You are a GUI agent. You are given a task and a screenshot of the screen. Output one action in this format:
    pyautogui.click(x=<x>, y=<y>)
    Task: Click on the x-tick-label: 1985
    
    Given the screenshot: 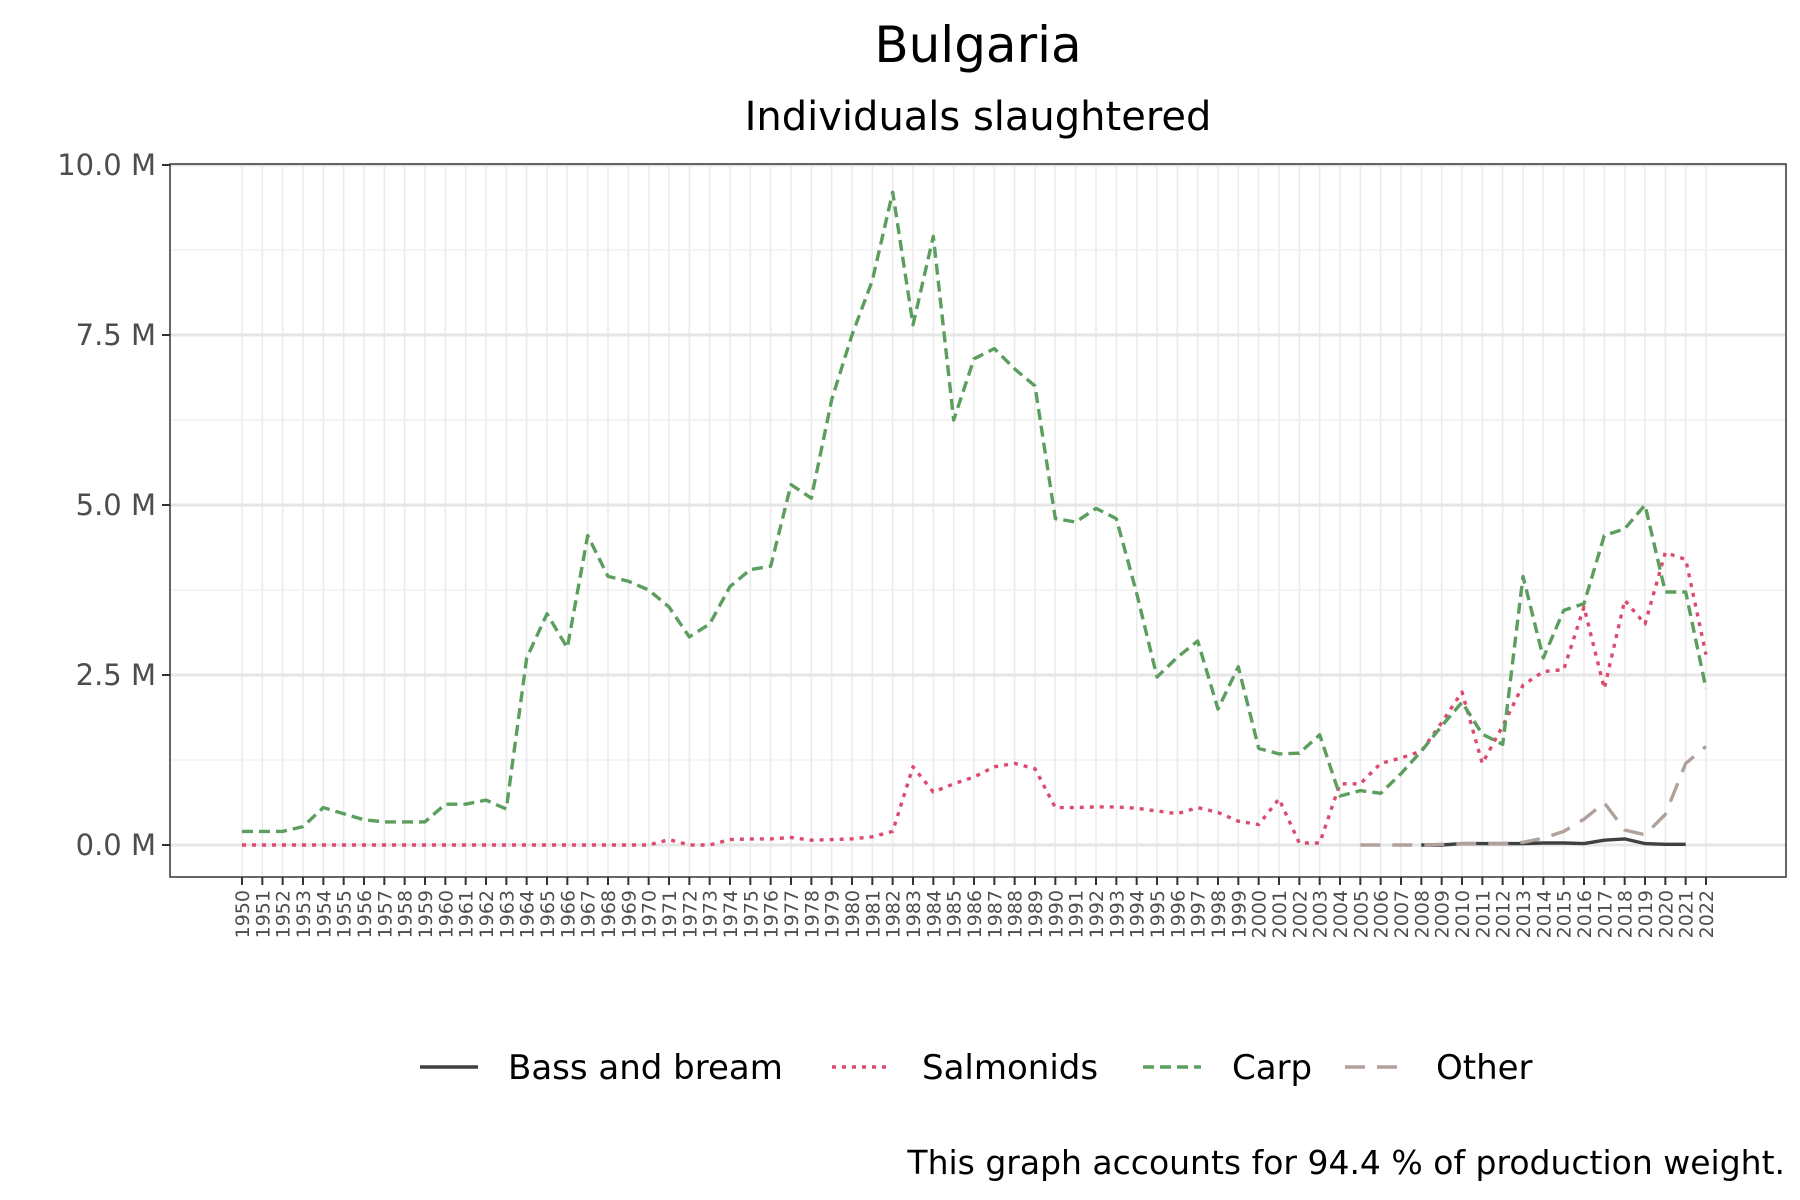 What is the action you would take?
    pyautogui.click(x=955, y=914)
    